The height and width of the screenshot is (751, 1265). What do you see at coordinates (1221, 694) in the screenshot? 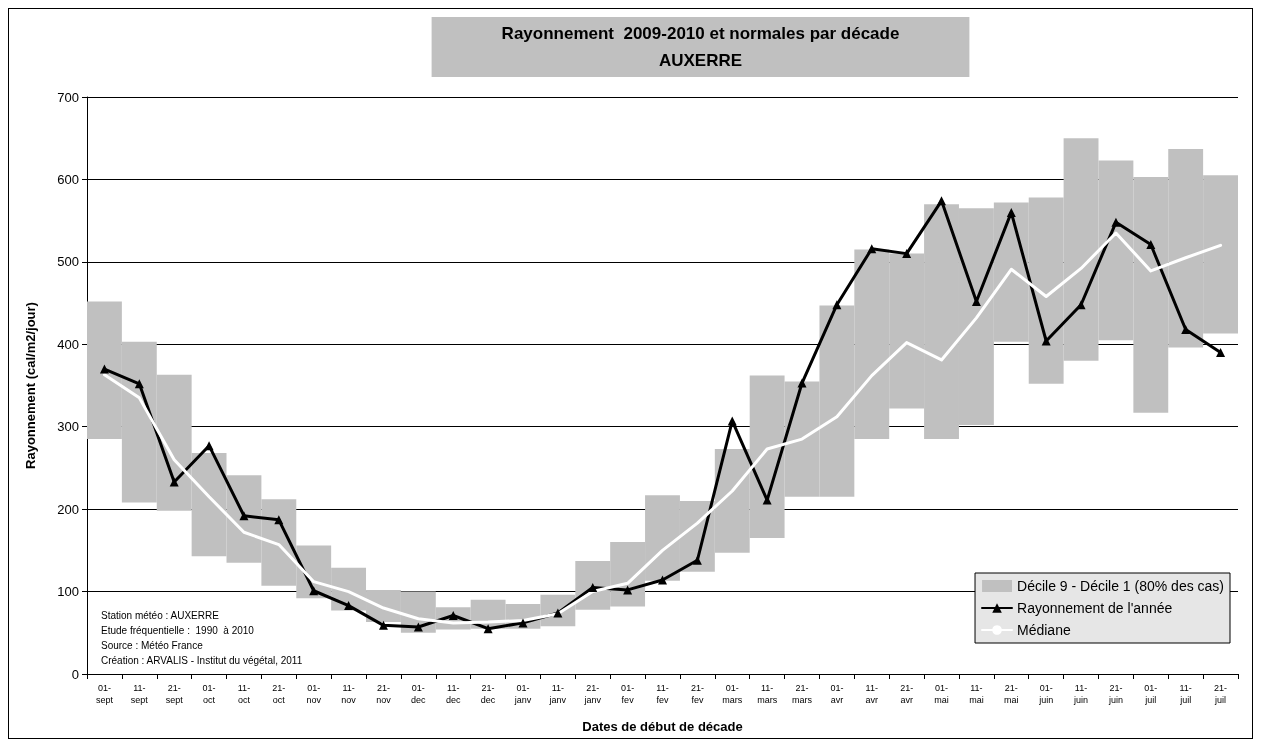
I see `x-tick-label: 21- juil` at bounding box center [1221, 694].